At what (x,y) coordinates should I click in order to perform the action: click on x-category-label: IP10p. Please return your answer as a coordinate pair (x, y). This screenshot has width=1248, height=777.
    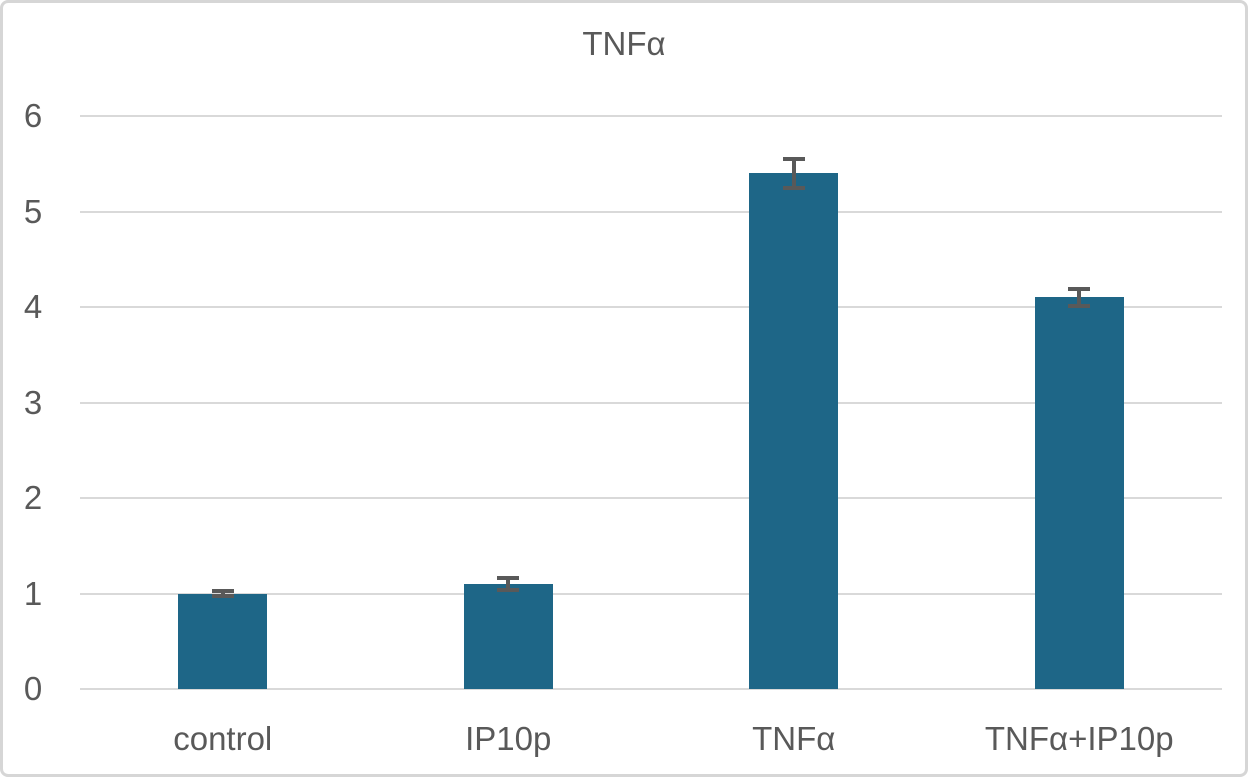
    Looking at the image, I should click on (508, 738).